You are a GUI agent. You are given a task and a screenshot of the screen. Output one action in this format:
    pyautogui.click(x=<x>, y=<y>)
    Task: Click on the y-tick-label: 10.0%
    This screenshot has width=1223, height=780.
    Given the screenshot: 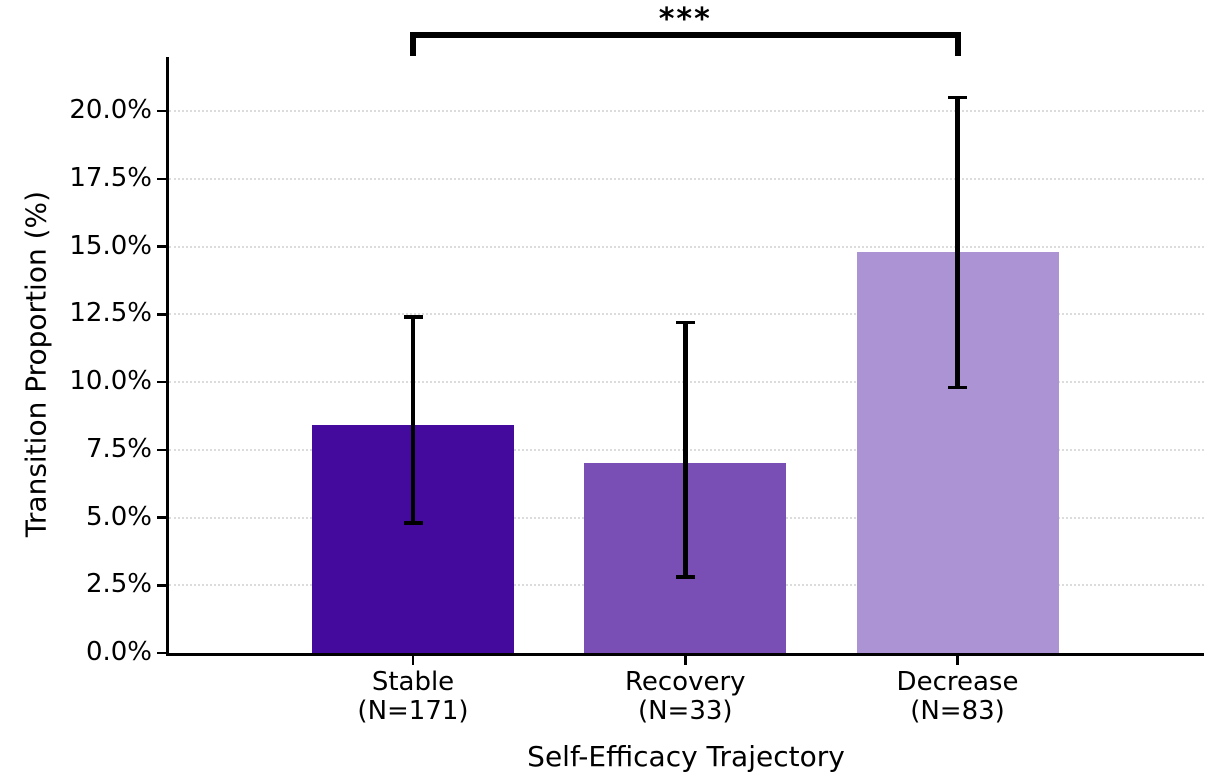 What is the action you would take?
    pyautogui.click(x=110, y=381)
    